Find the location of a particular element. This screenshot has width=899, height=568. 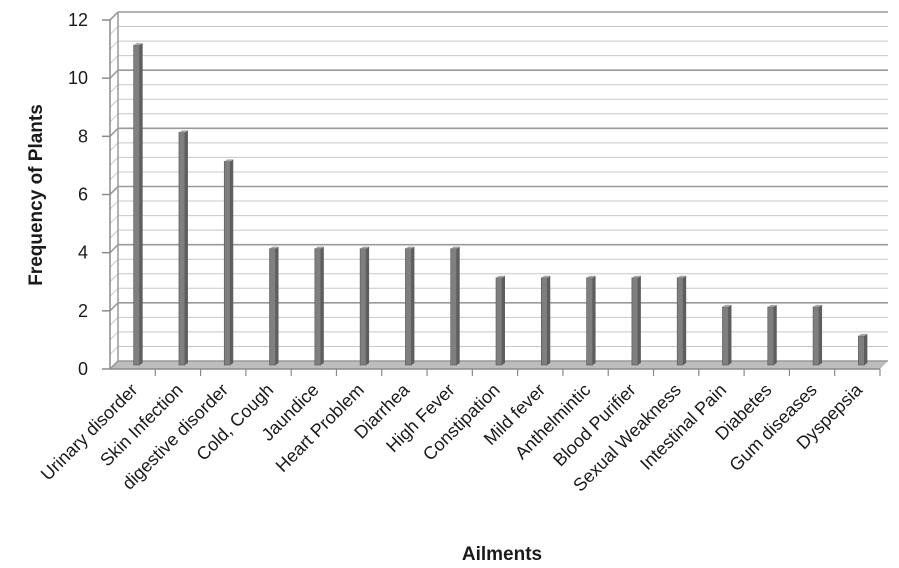

y-tick-label: 12 is located at coordinates (78, 20).